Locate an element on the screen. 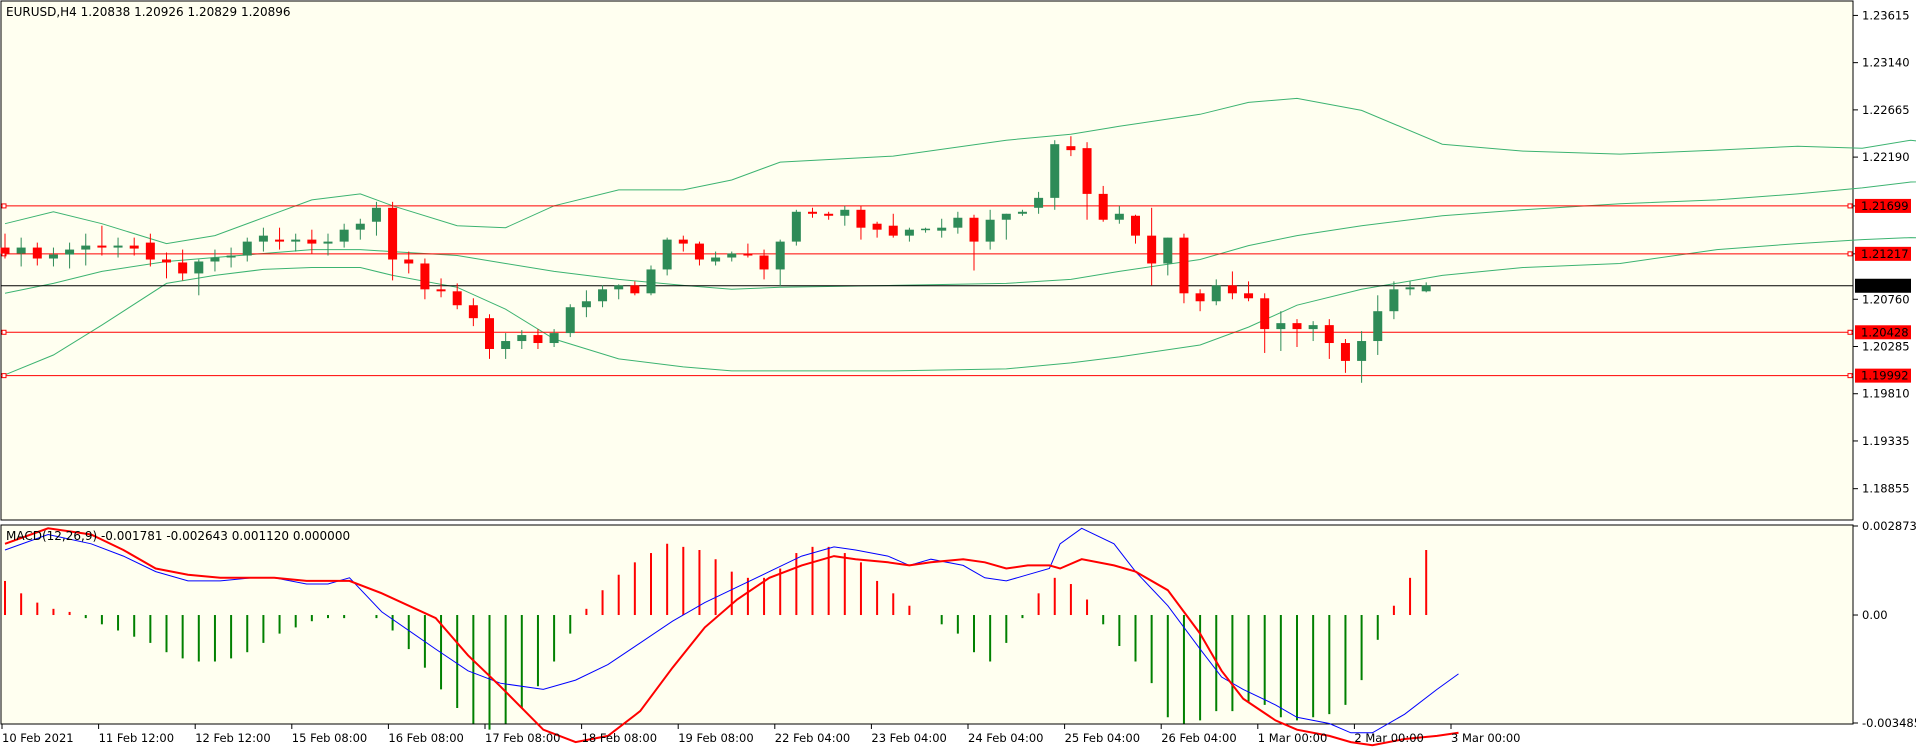  macd-axis: 0.002873 0.00 -0.003485 is located at coordinates (1884, 624).